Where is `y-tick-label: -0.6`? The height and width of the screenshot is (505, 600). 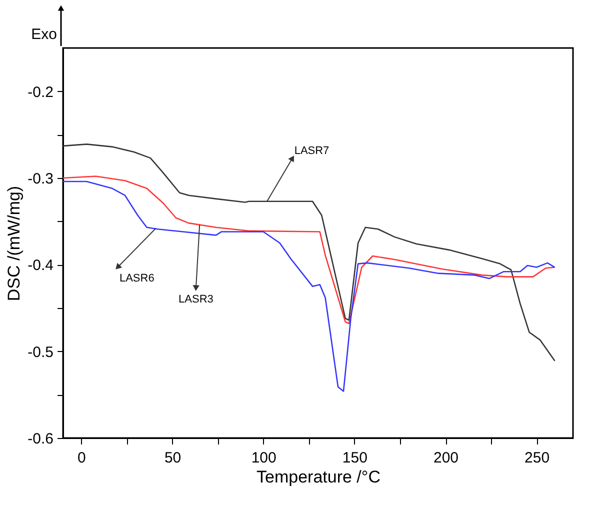
y-tick-label: -0.6 is located at coordinates (41, 439).